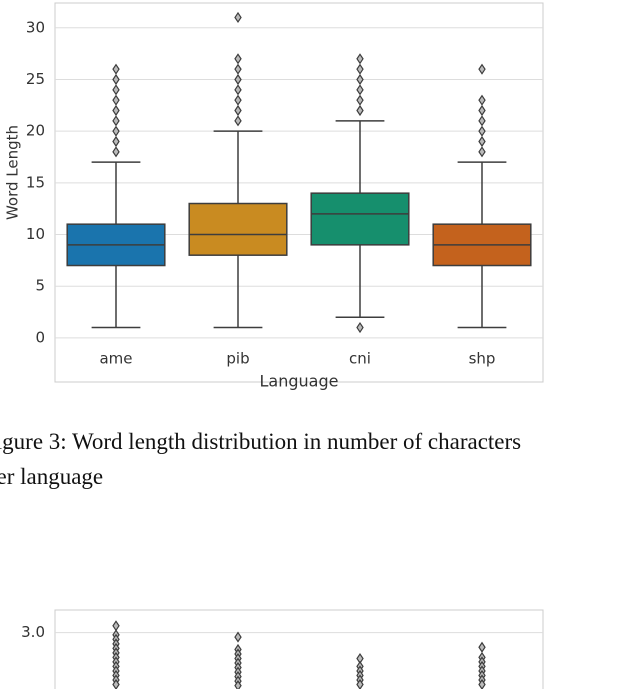  Describe the element at coordinates (35, 234) in the screenshot. I see `y-tick-label: 10` at that location.